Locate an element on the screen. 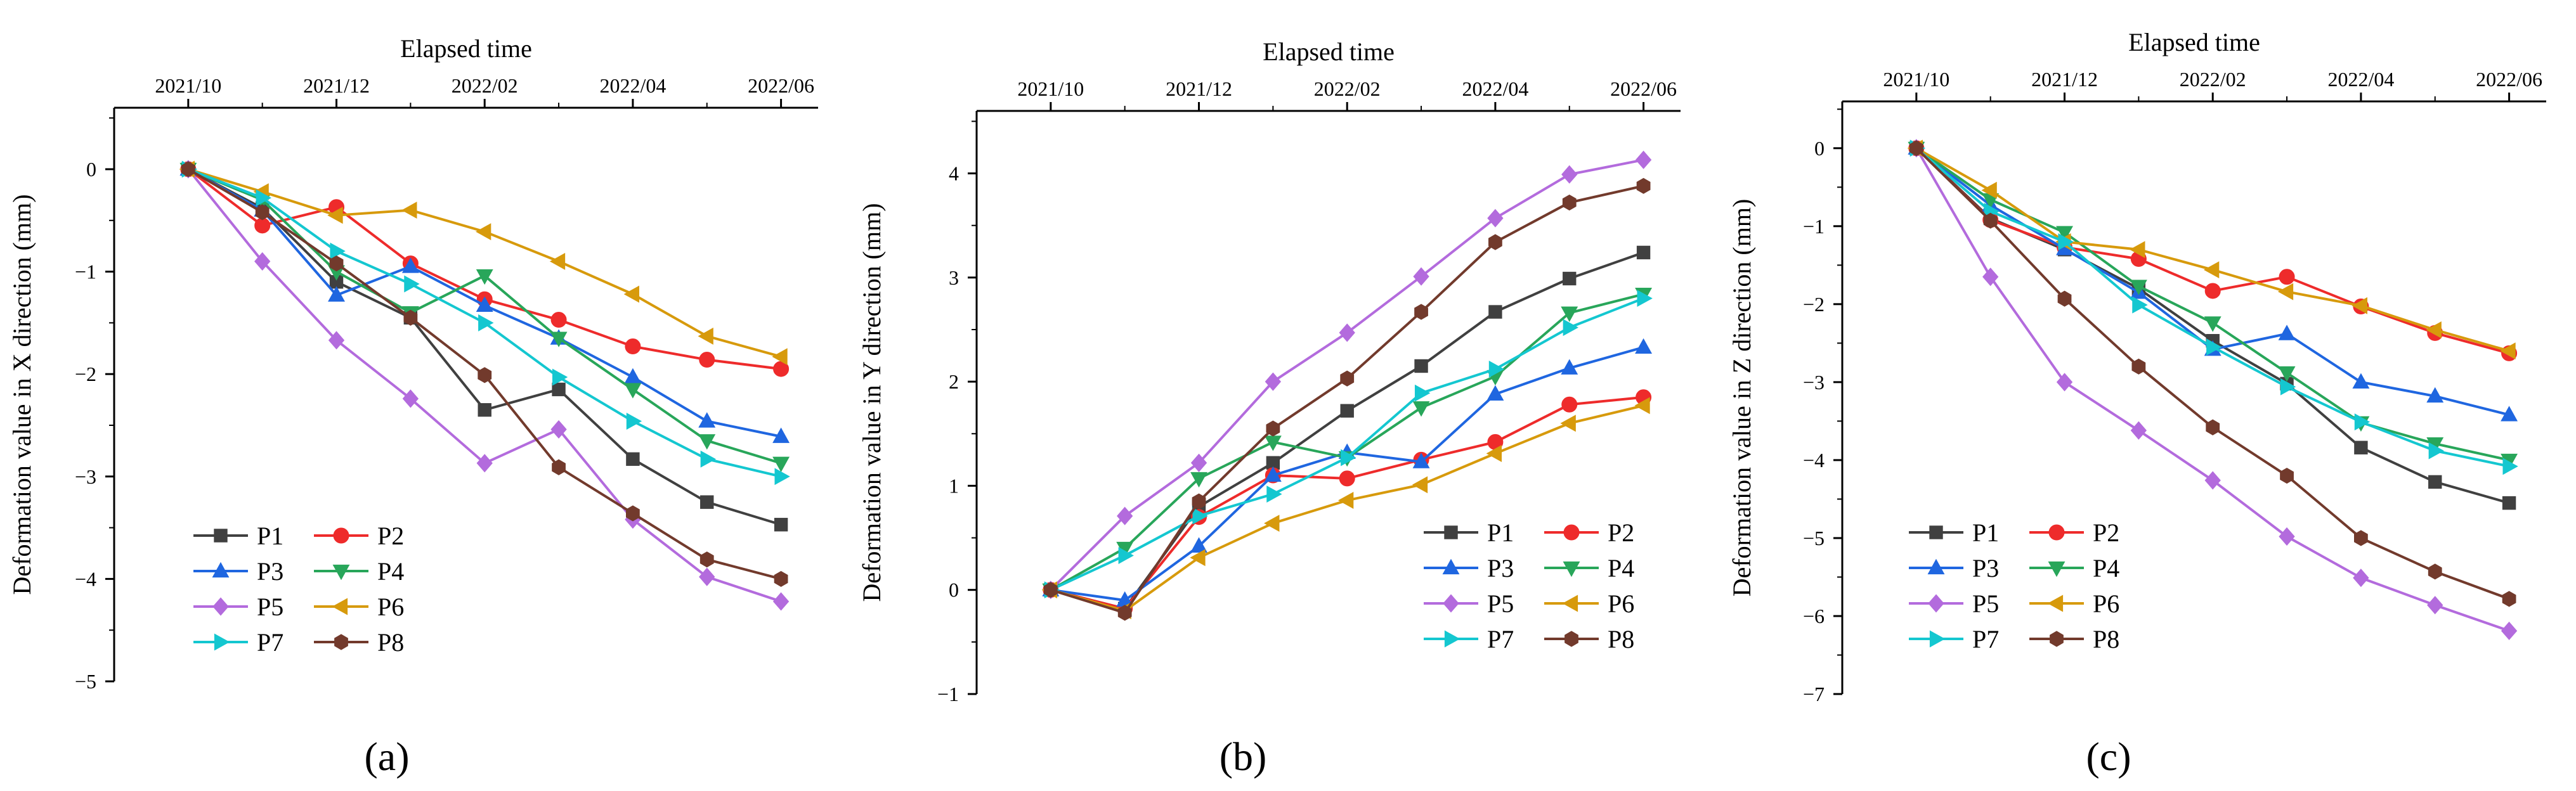  legend-label: P1 is located at coordinates (1986, 532).